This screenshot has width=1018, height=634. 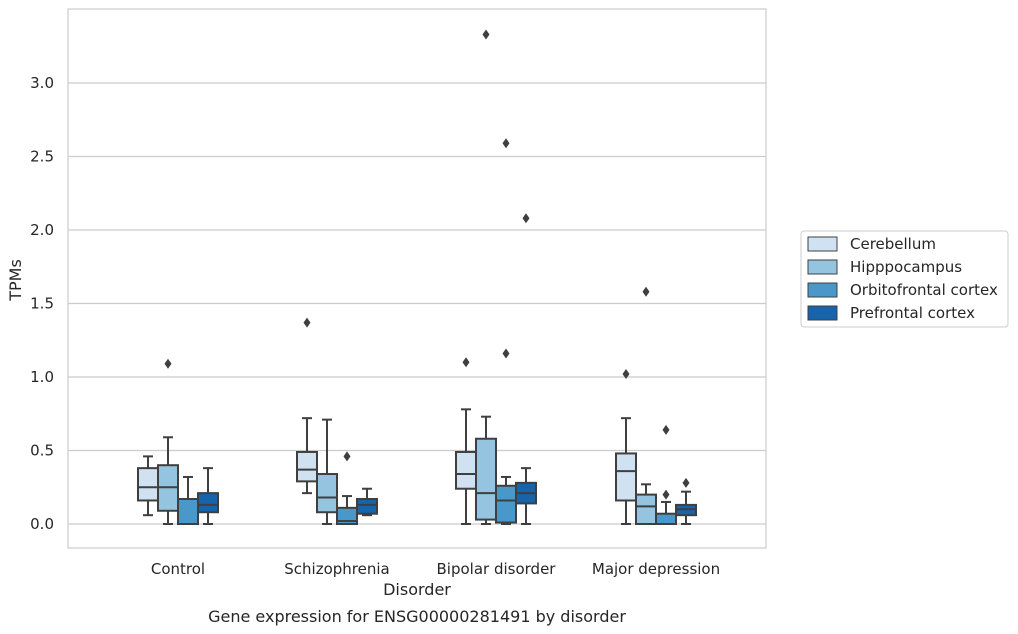 I want to click on y-tick-label: 1.5, so click(x=42, y=304).